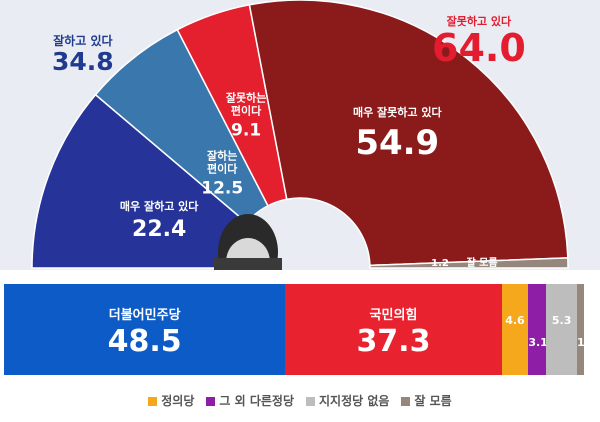  What do you see at coordinates (144, 341) in the screenshot?
I see `bar-segment-value-0: 48.5` at bounding box center [144, 341].